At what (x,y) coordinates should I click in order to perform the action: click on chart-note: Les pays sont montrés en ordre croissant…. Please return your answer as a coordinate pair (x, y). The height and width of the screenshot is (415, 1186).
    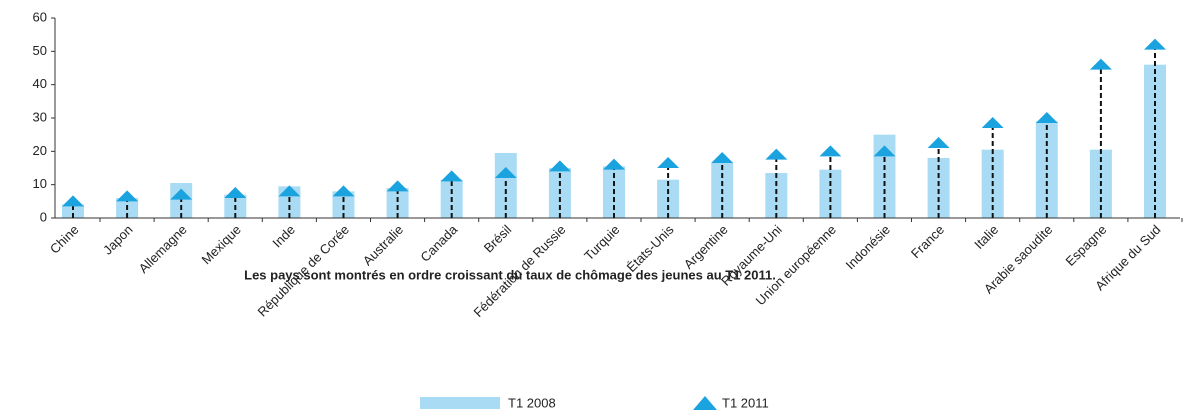
    Looking at the image, I should click on (510, 274).